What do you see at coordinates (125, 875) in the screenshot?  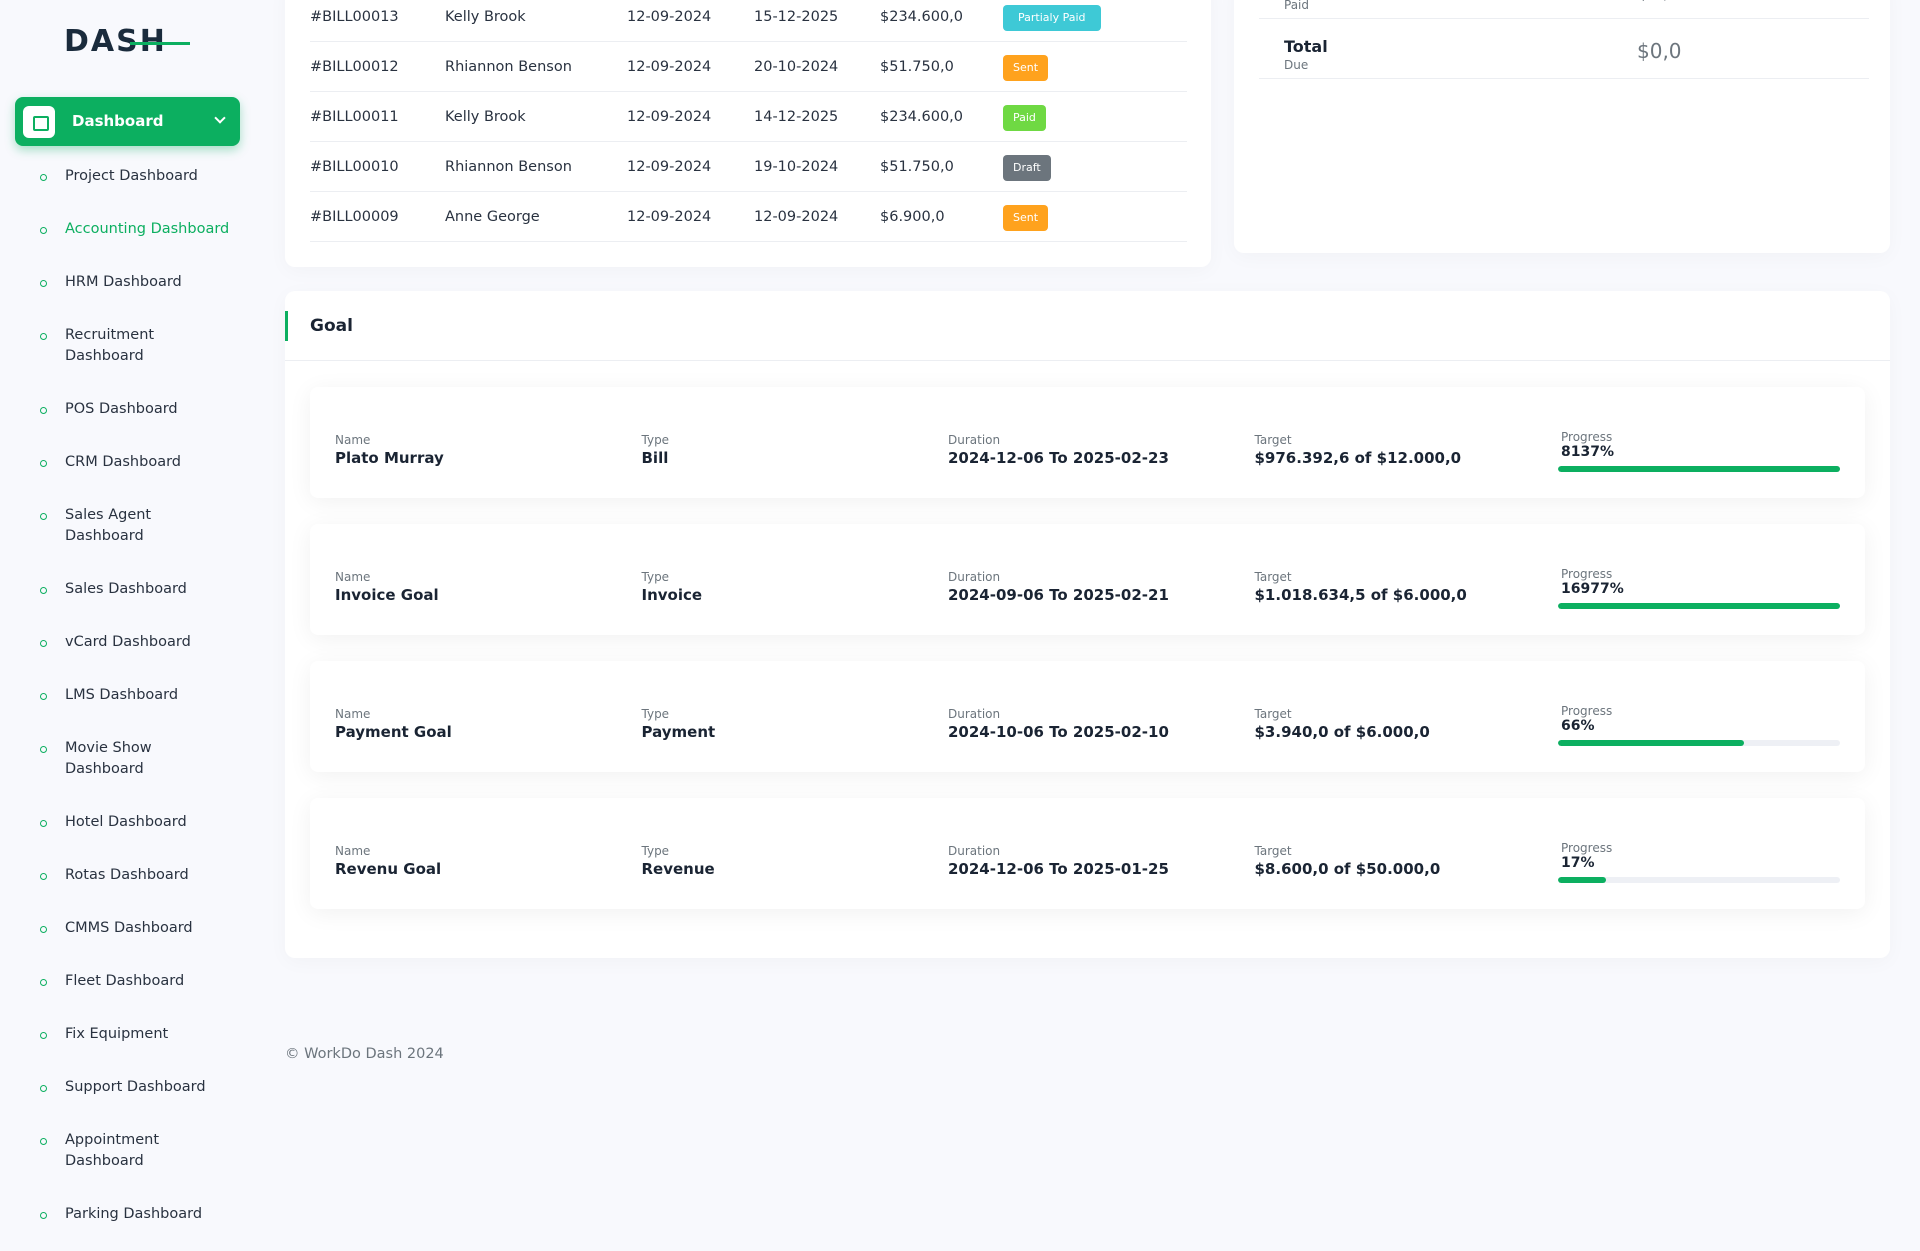 I see `menu-item: Rotas Dashboard` at bounding box center [125, 875].